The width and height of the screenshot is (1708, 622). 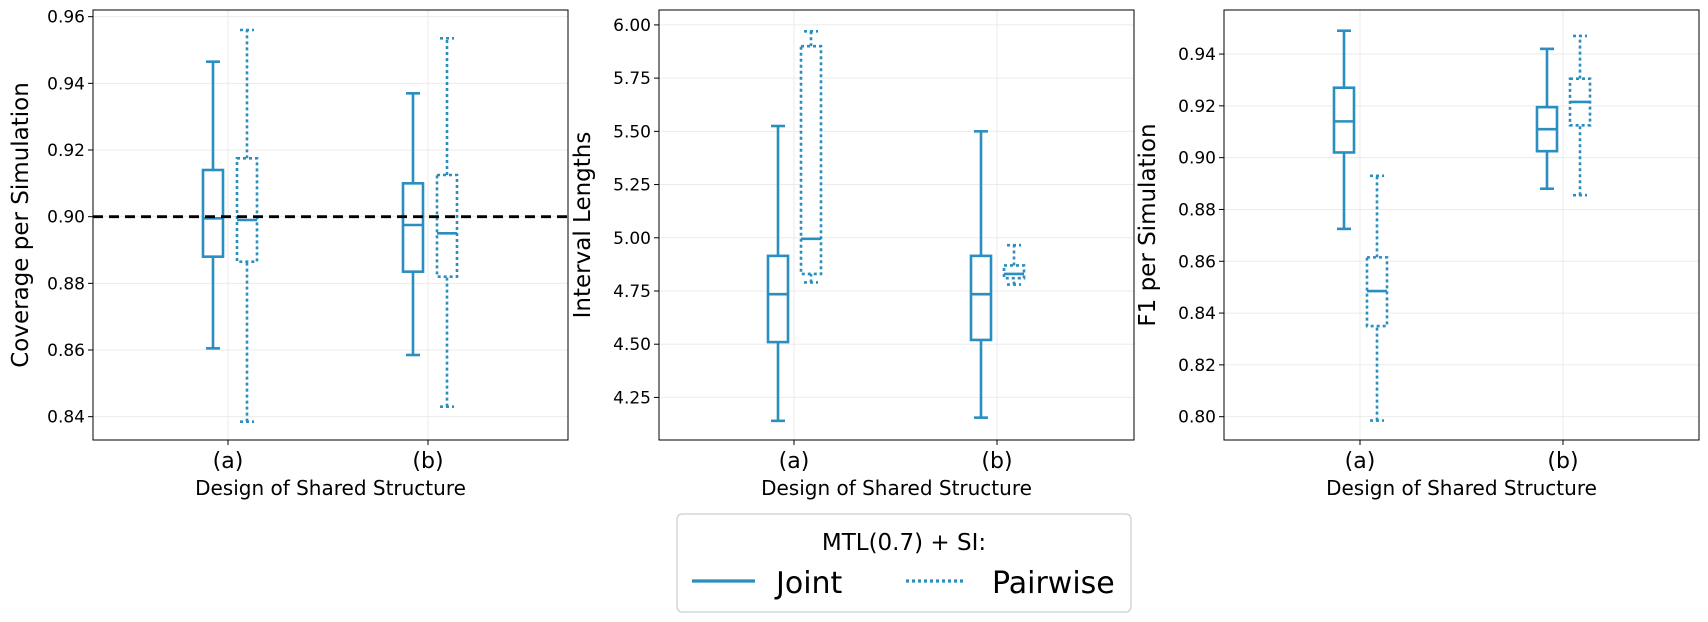 I want to click on y-tick-label: 0.96, so click(x=66, y=18).